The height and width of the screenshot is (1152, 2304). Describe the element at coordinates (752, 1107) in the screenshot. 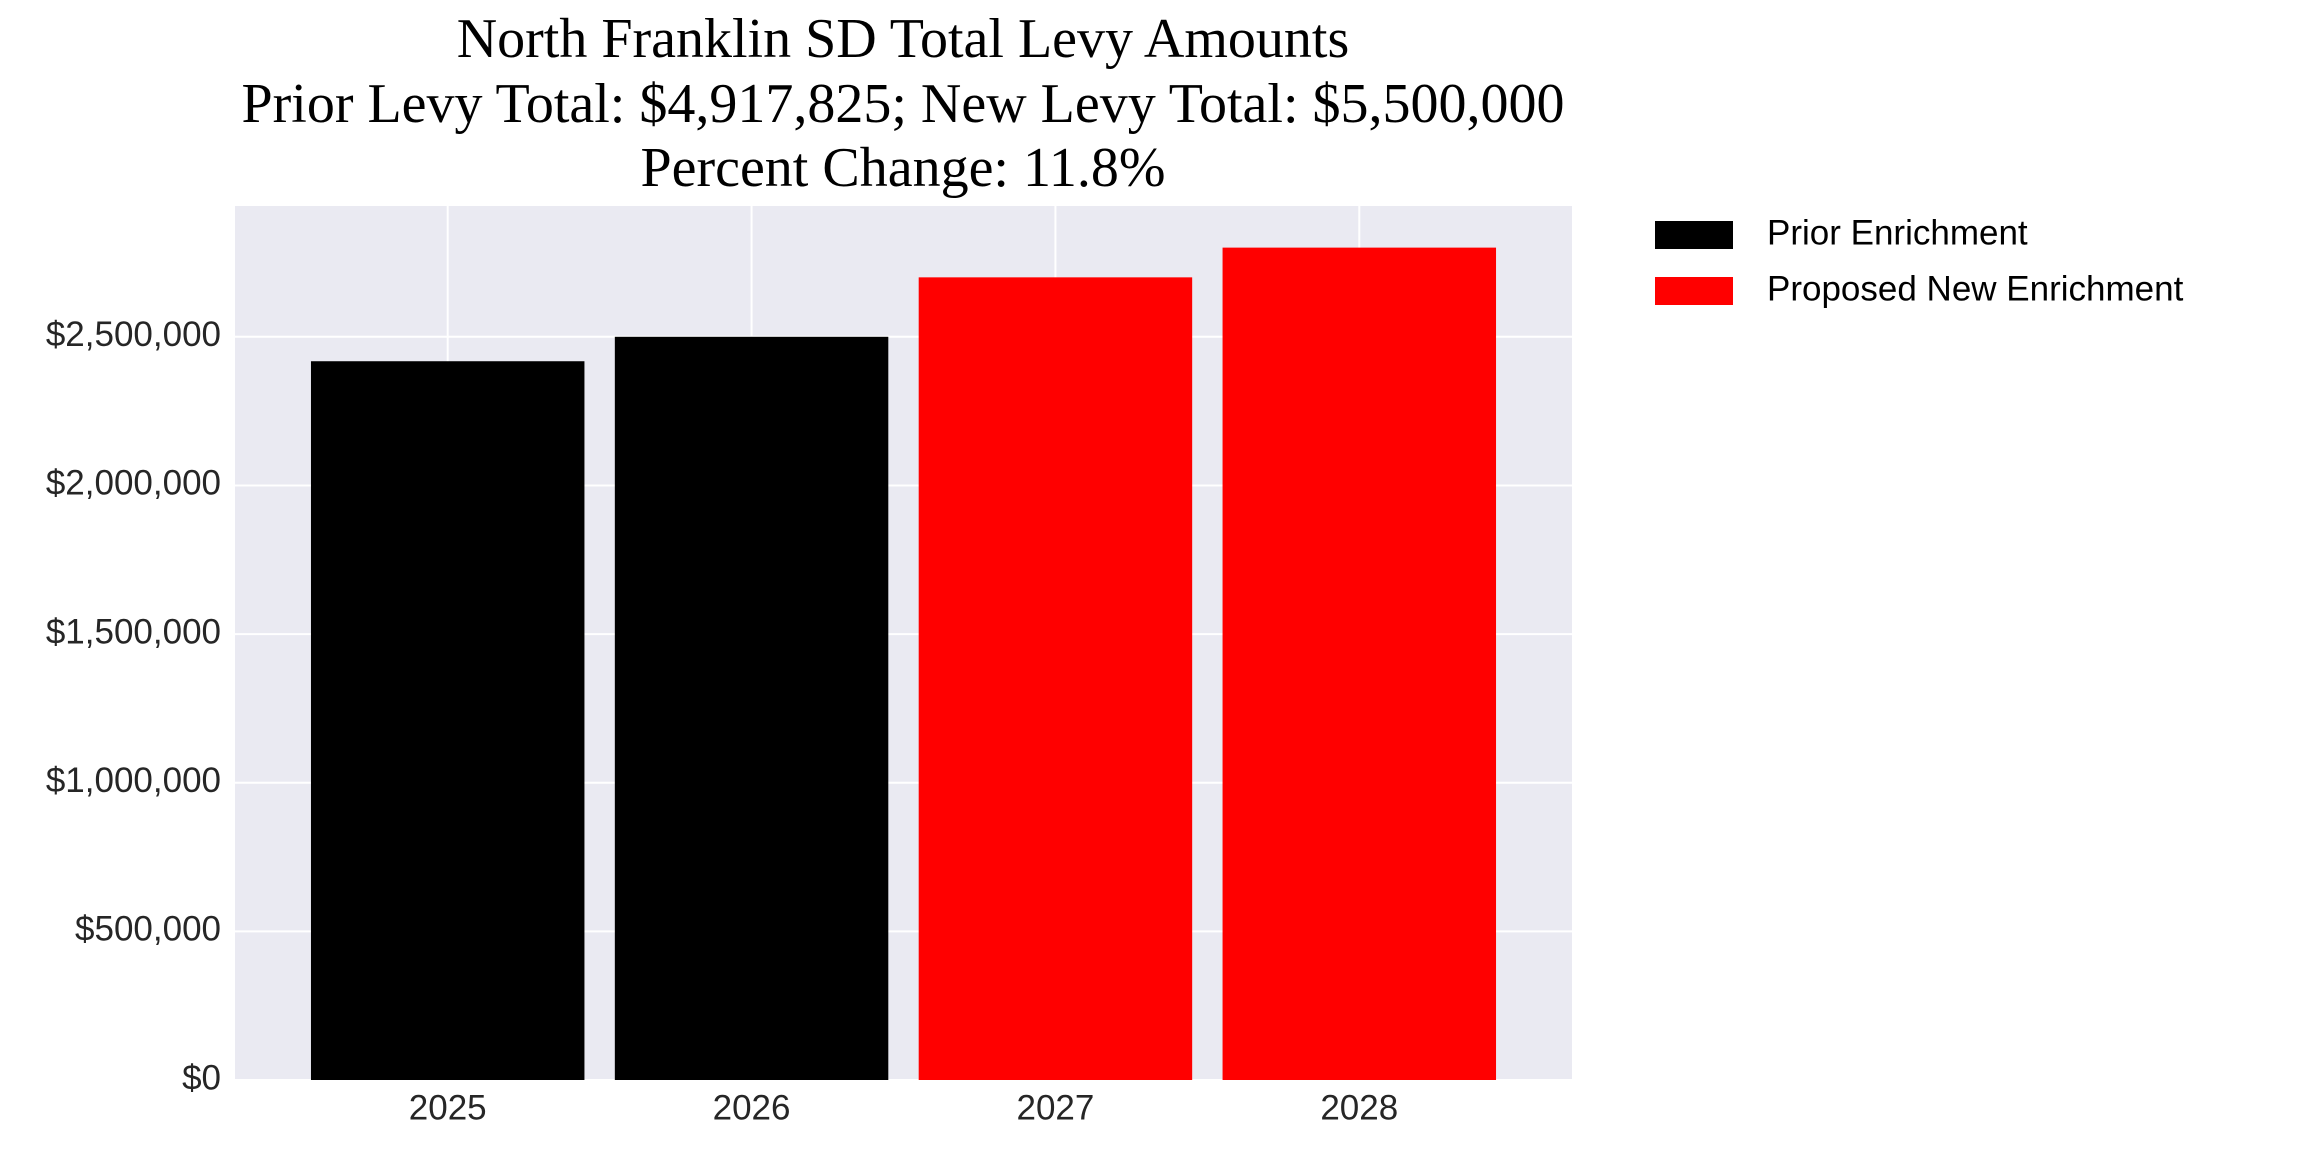

I see `x-tick-label: 2026` at that location.